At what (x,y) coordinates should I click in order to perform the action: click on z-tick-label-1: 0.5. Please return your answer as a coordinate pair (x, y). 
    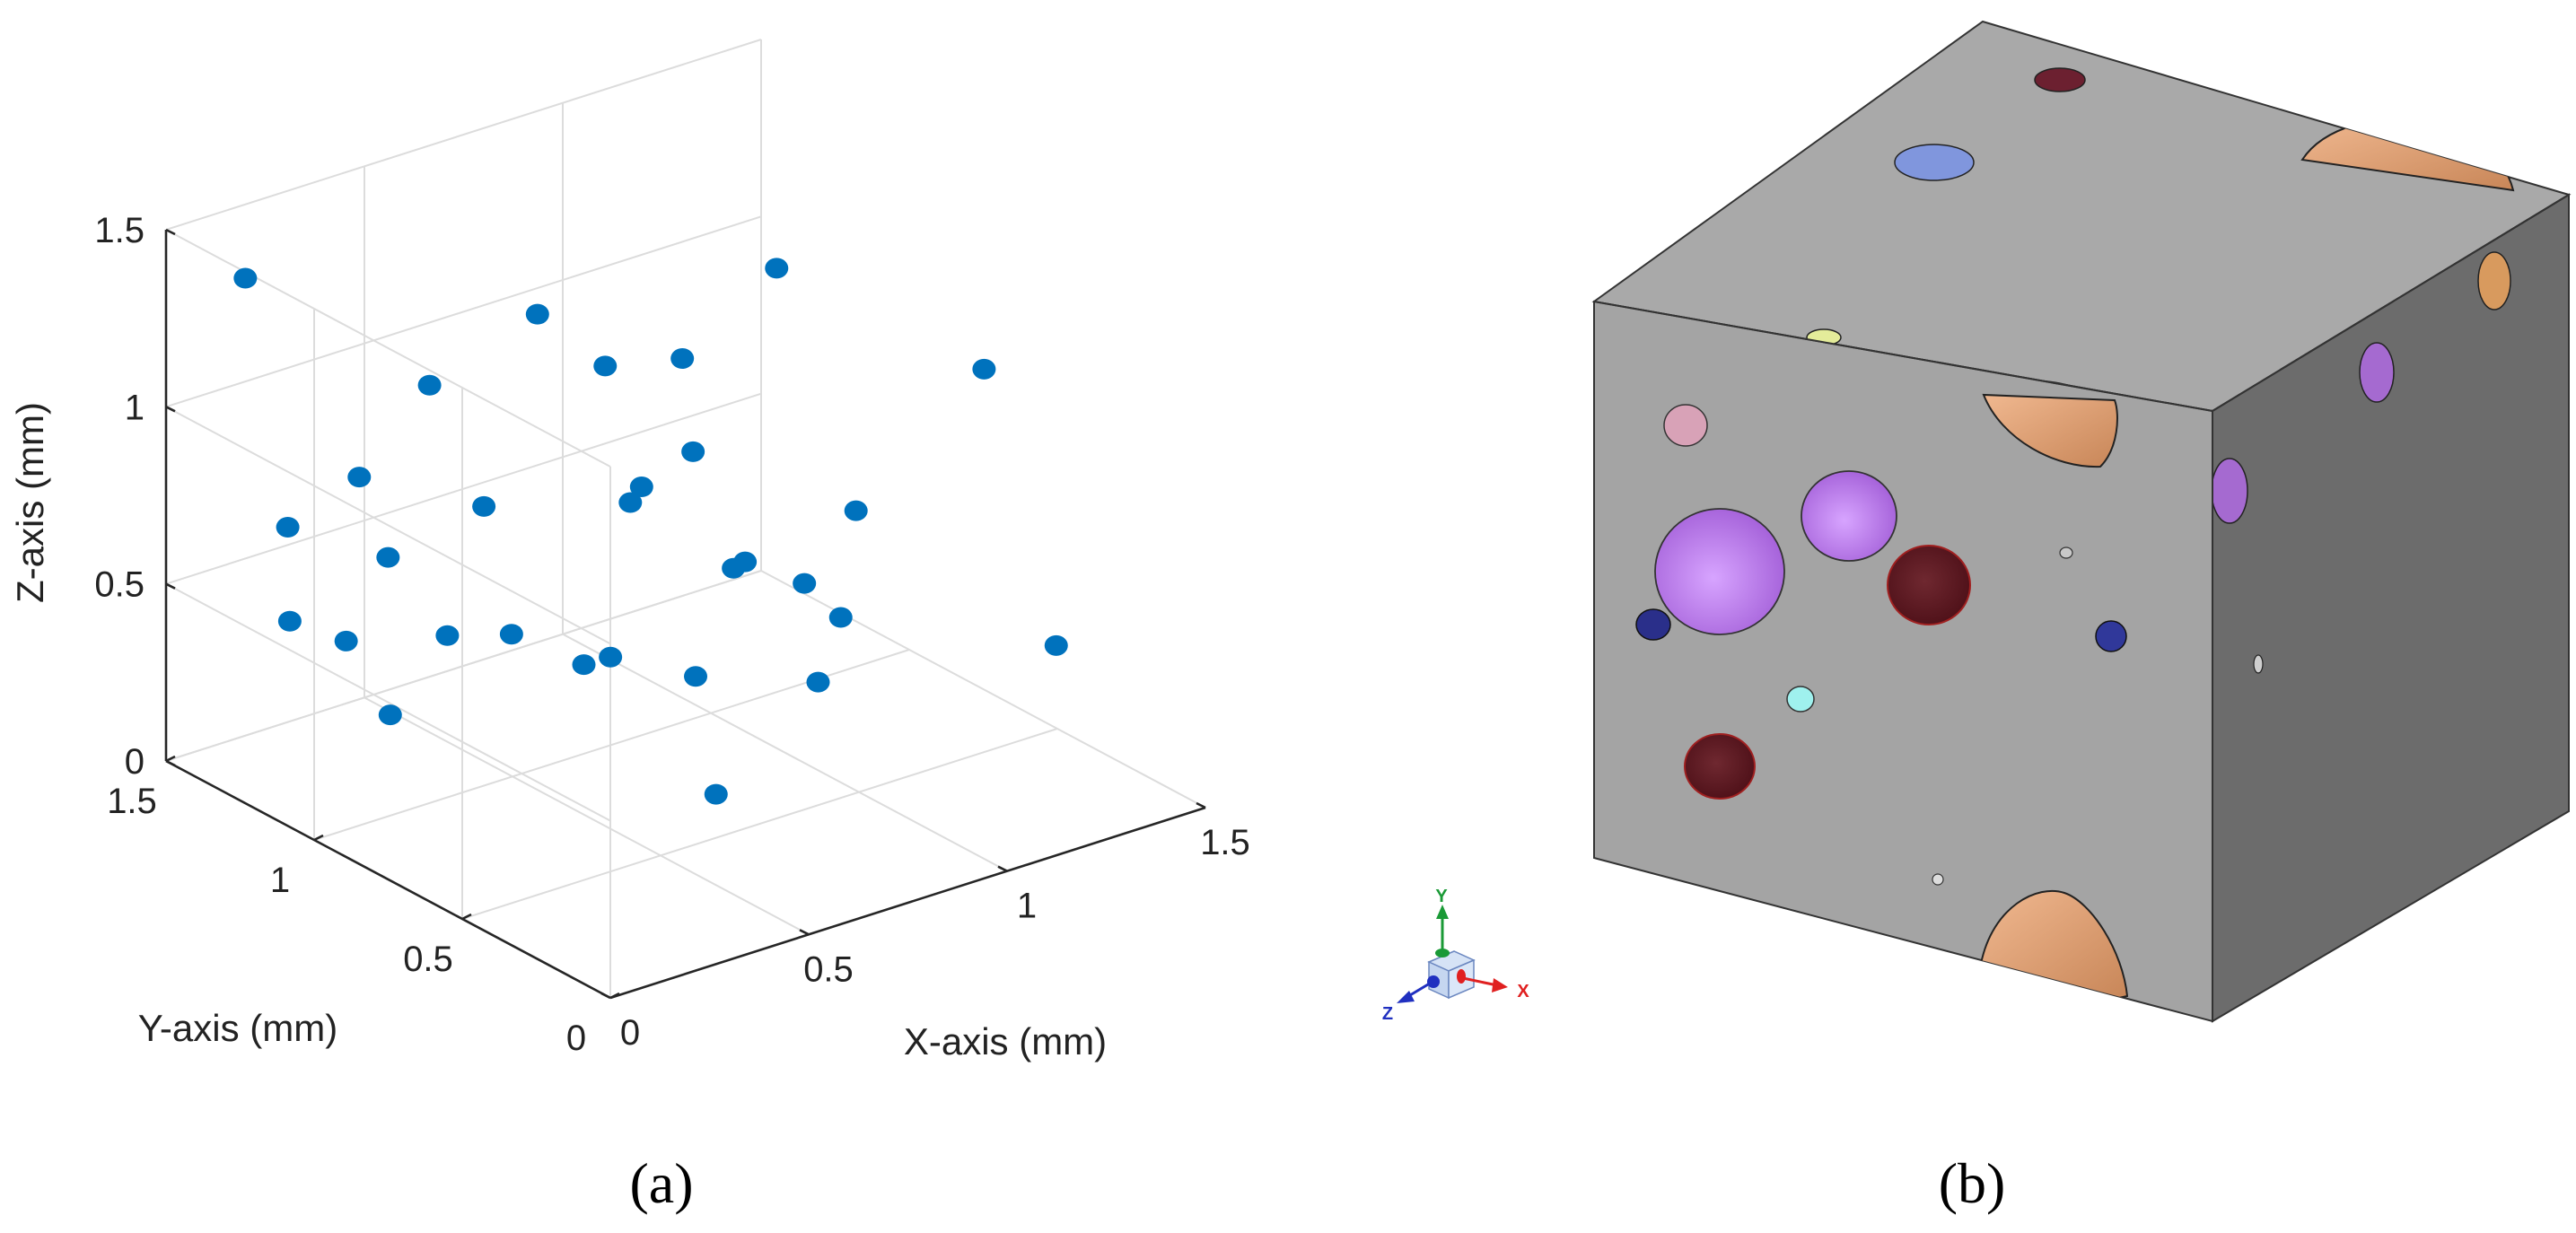
    Looking at the image, I should click on (119, 585).